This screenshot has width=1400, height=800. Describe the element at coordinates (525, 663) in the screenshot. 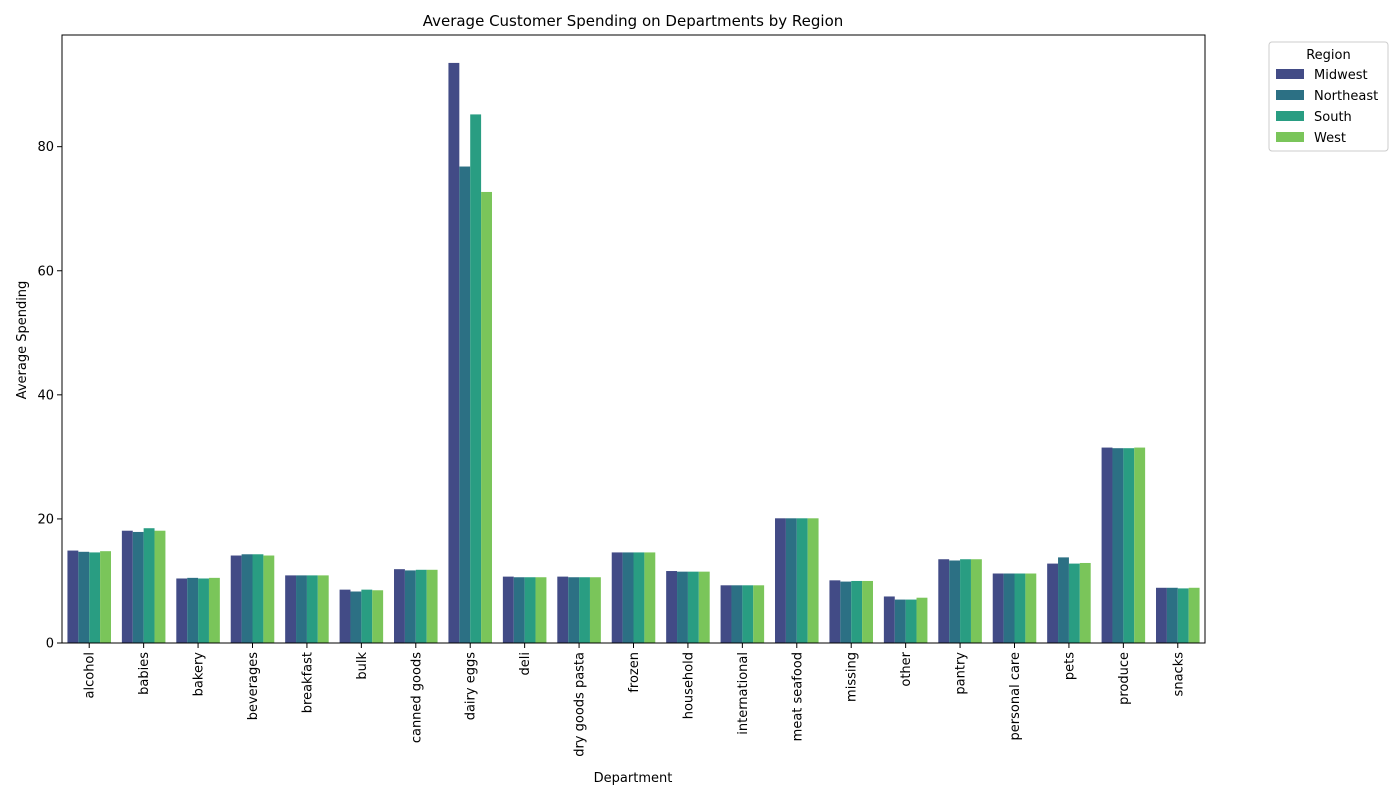

I see `x-tick-label: deli` at that location.